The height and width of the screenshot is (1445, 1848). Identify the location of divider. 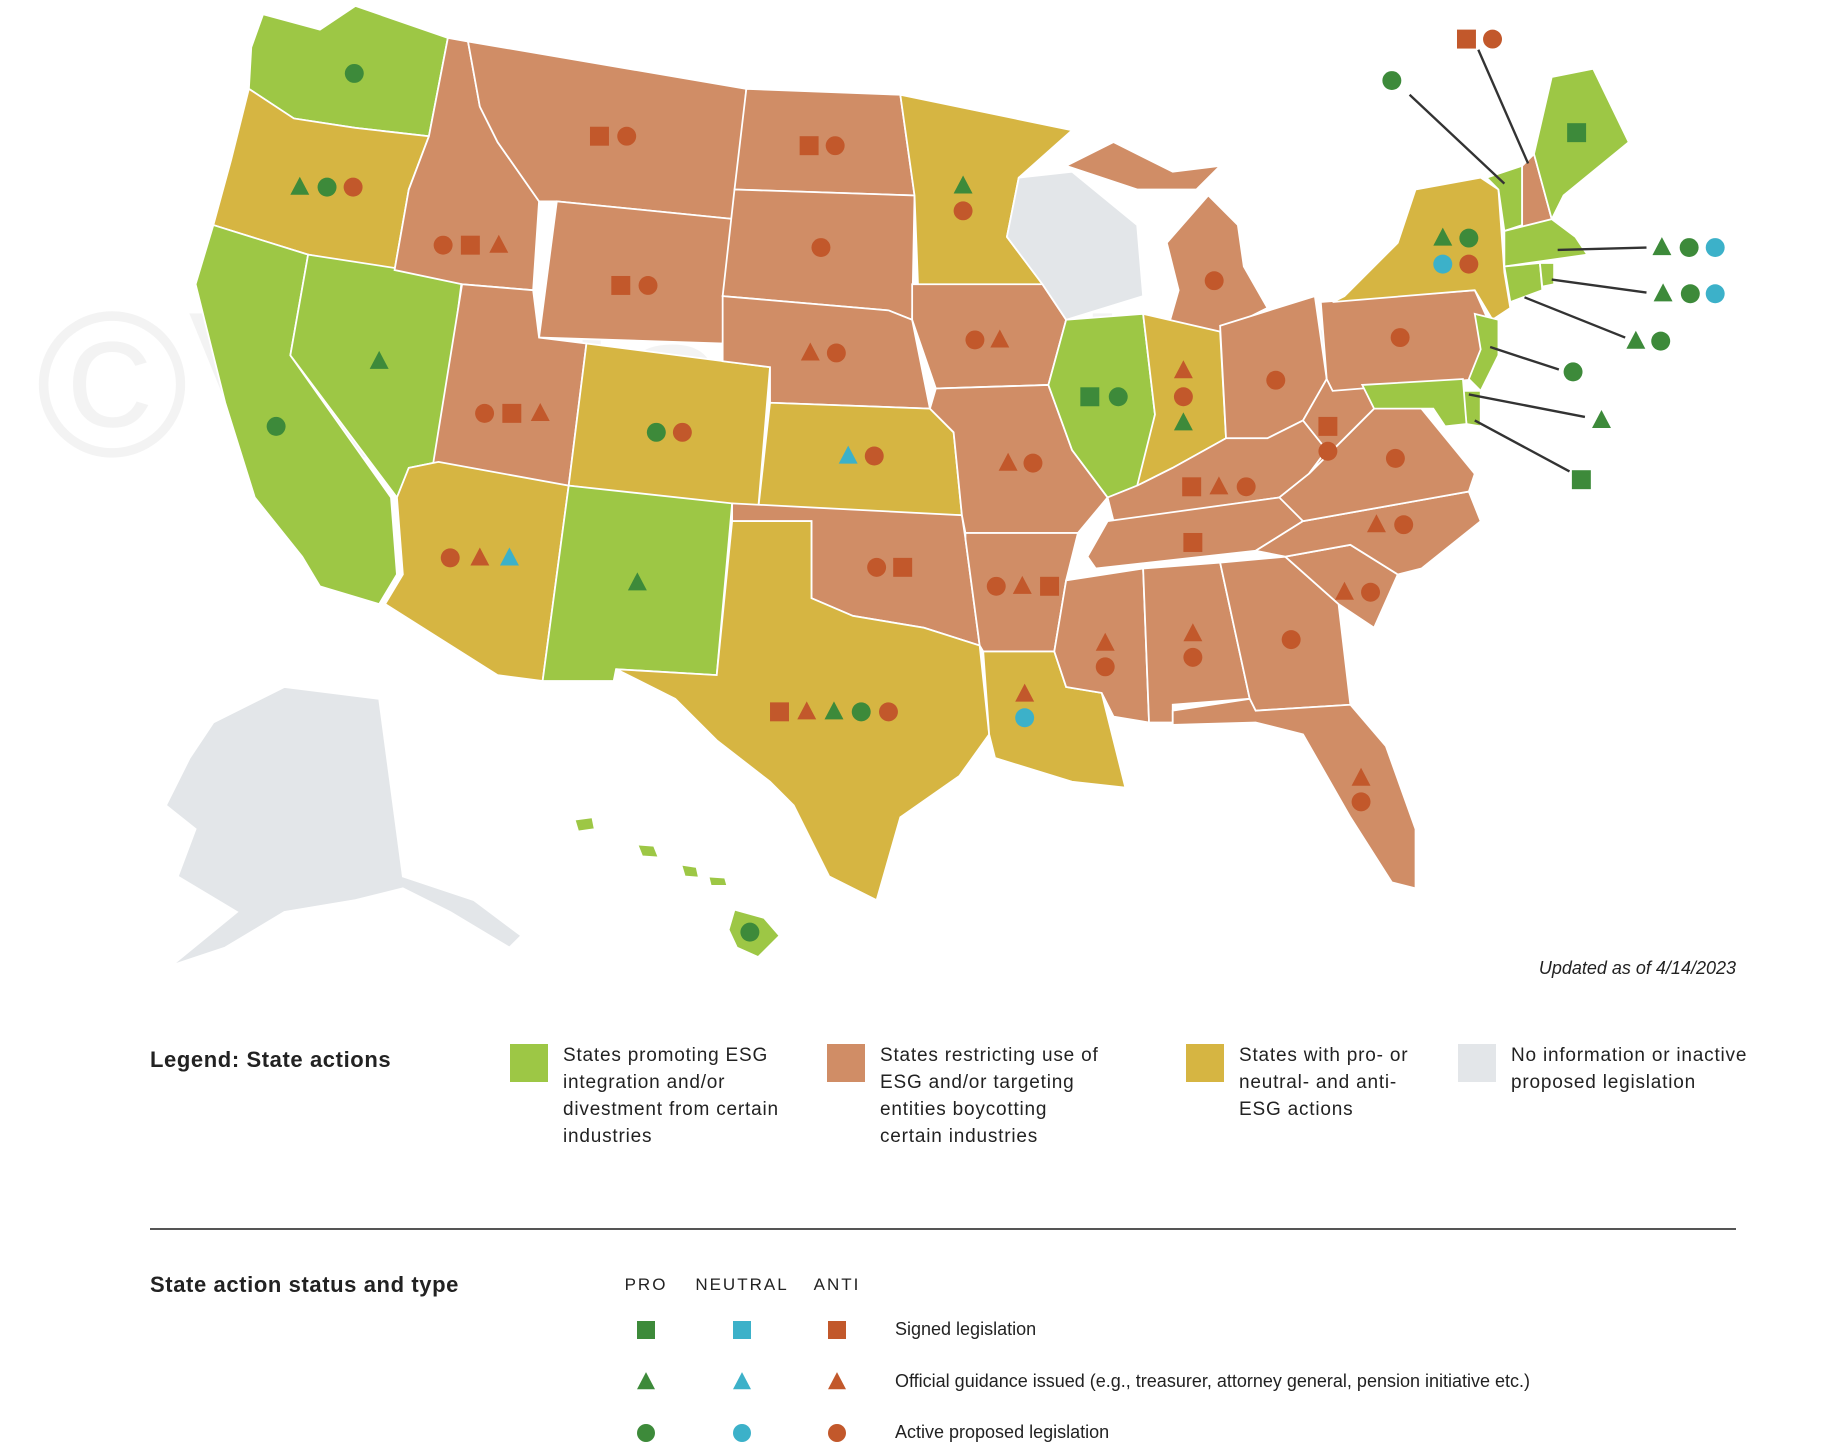
(943, 1229).